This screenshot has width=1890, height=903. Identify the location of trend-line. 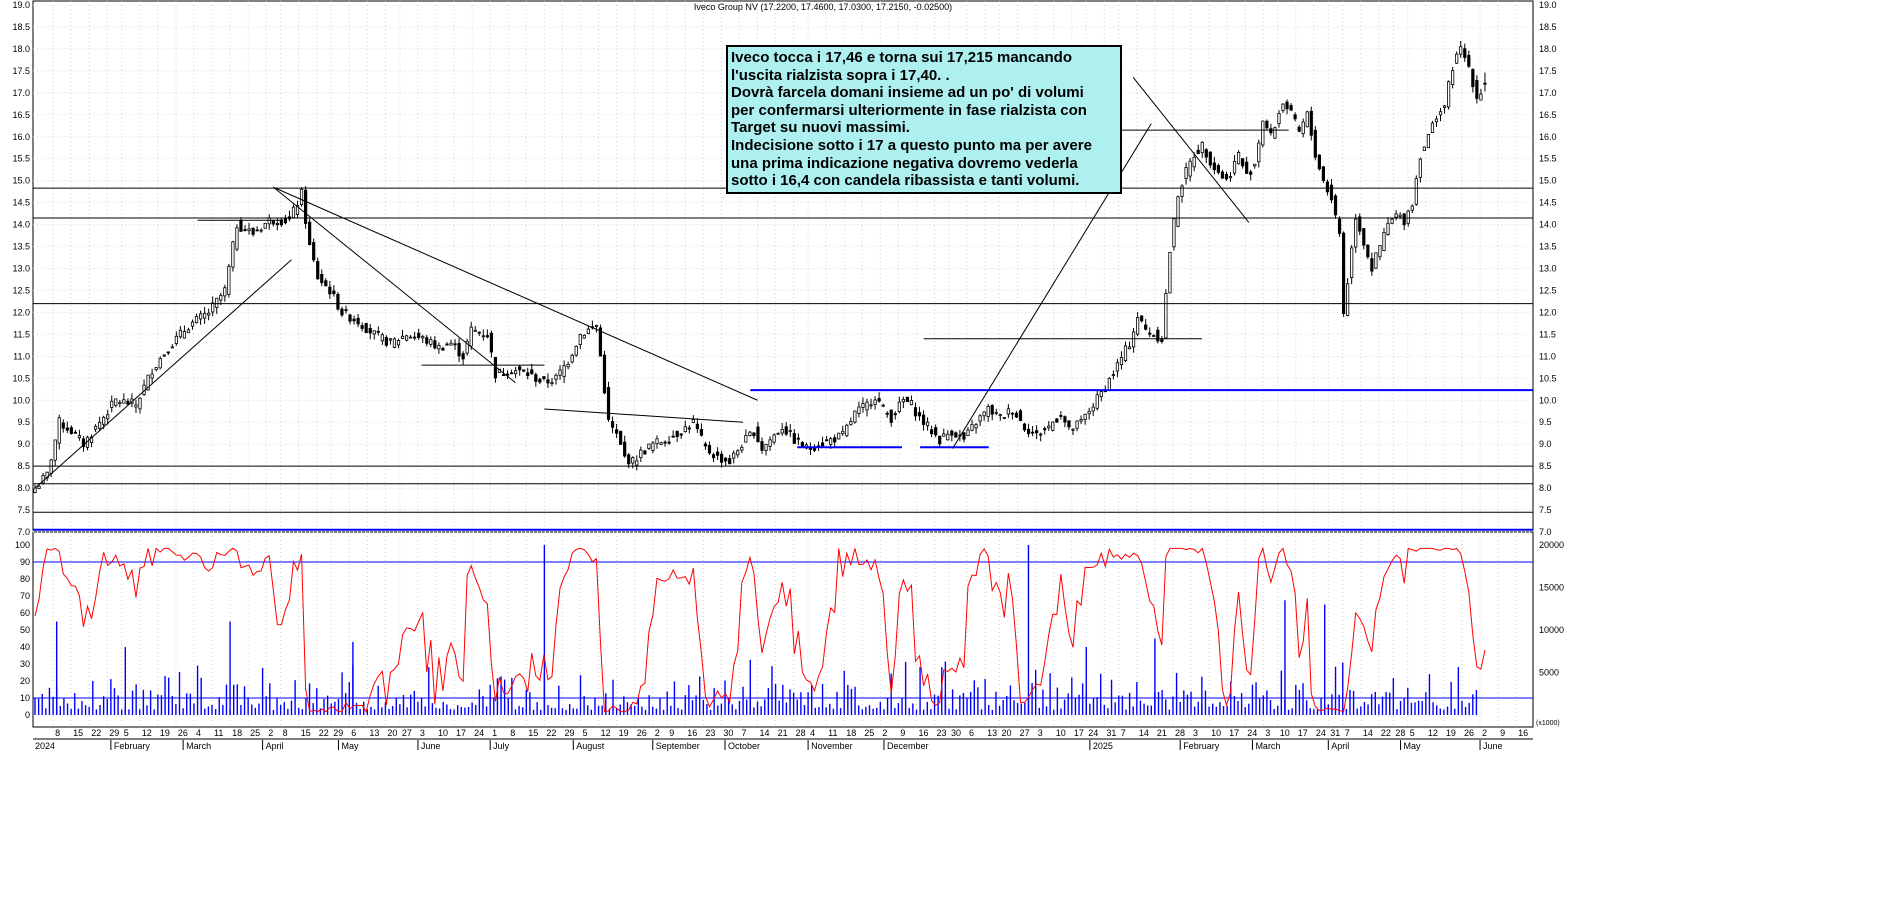
(163, 374).